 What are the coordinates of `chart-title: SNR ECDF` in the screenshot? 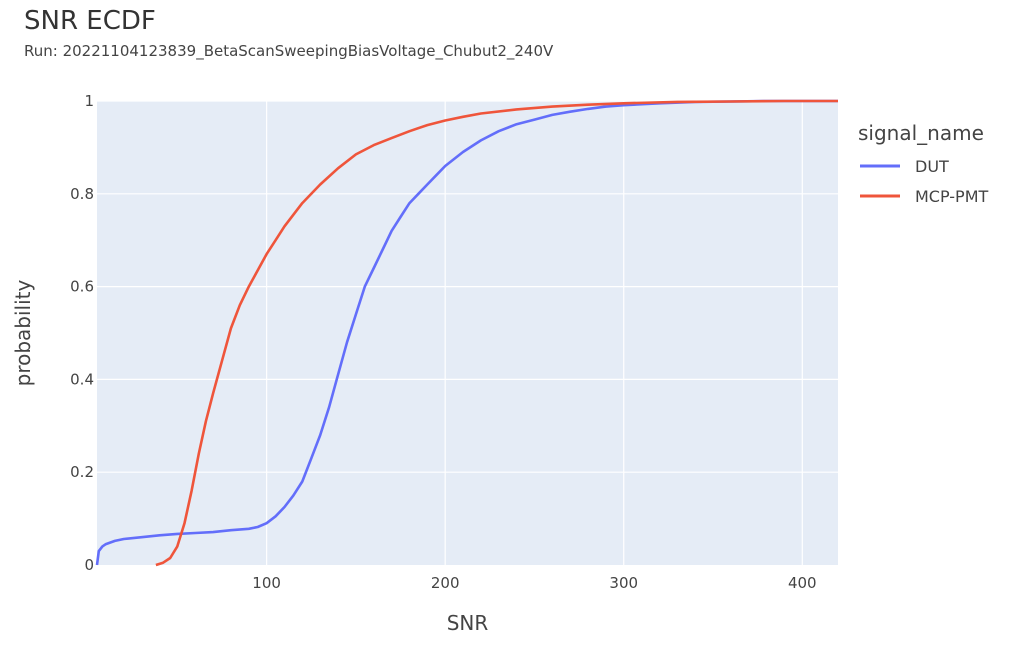 It's located at (90, 21).